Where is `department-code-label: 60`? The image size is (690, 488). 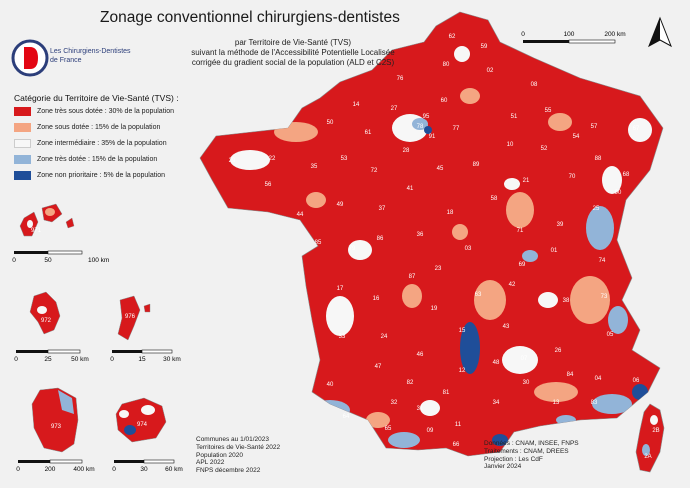 department-code-label: 60 is located at coordinates (444, 101).